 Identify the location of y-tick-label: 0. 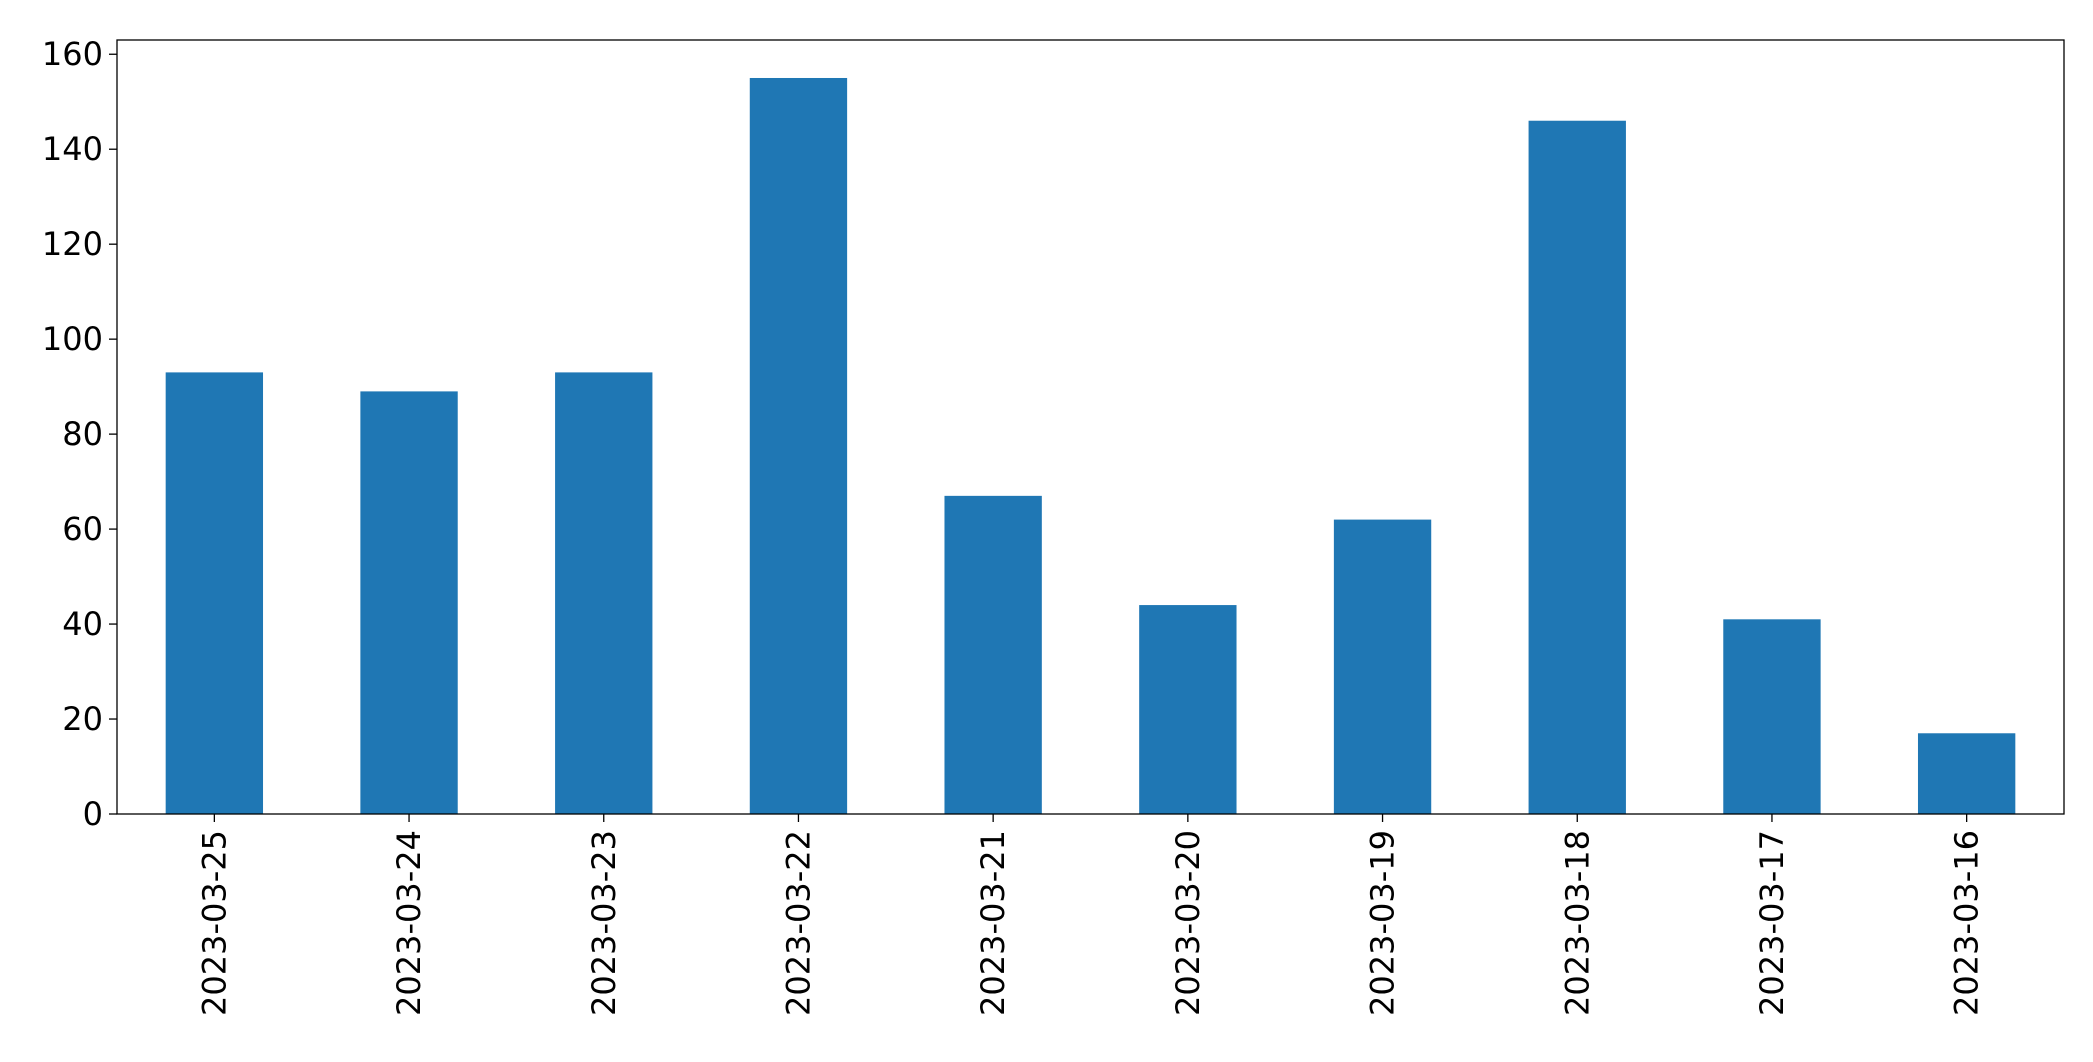
(93, 814).